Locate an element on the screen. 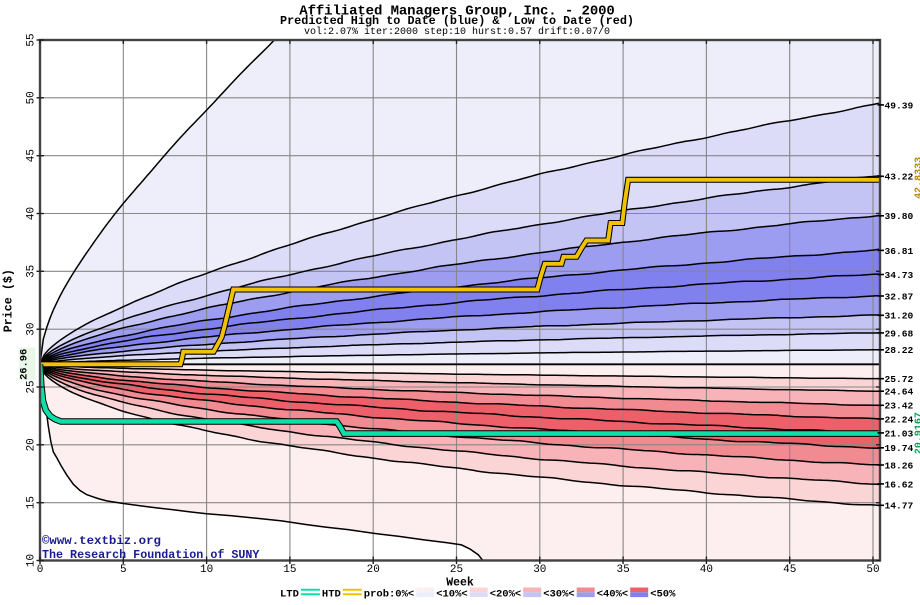 This screenshot has height=605, width=920. svg-text: 28.22 is located at coordinates (899, 350).